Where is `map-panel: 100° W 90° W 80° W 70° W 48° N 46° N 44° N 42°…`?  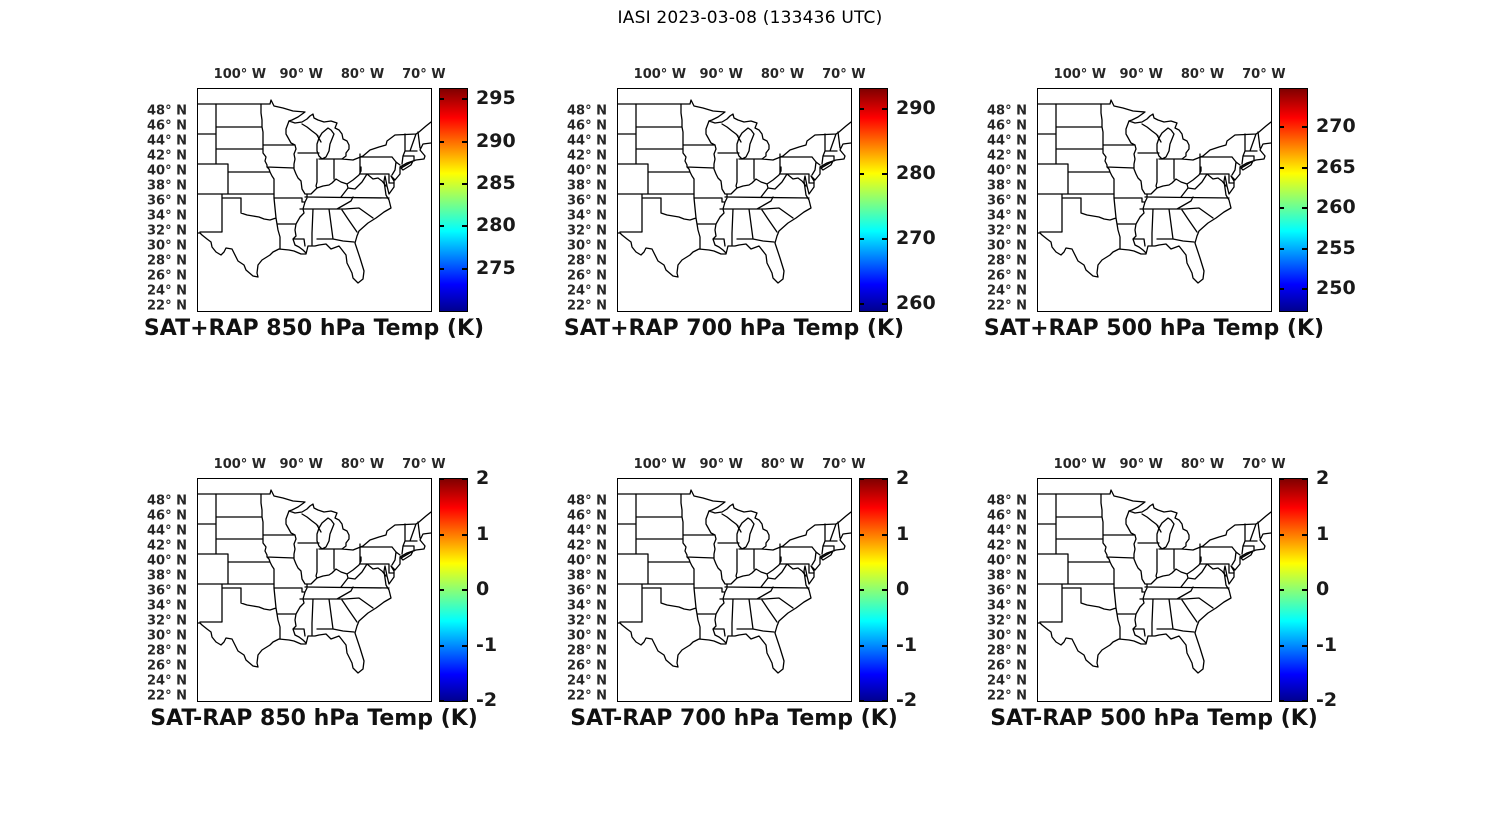 map-panel: 100° W 90° W 80° W 70° W 48° N 46° N 44° N 42°… is located at coordinates (1180, 597).